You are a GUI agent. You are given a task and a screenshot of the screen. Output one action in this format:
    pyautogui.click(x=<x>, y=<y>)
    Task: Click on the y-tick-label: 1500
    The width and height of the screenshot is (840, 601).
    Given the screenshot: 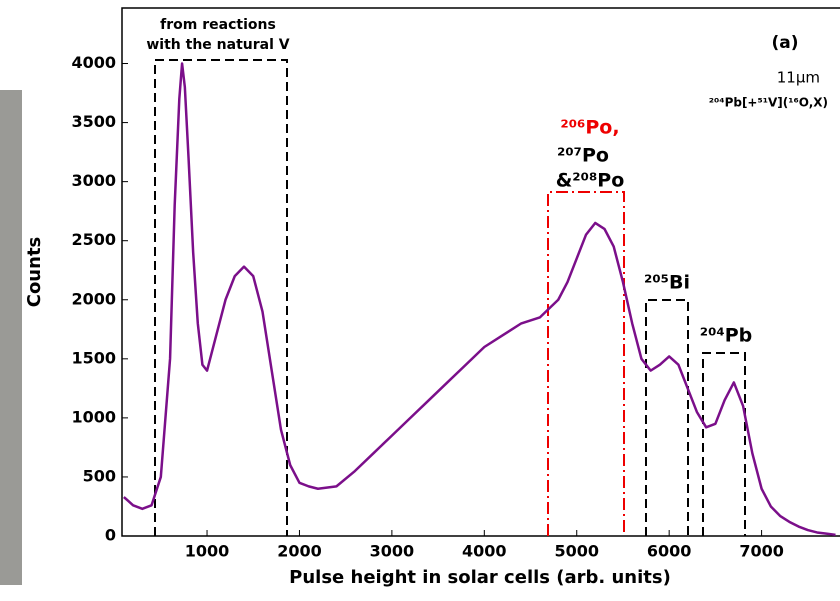 What is the action you would take?
    pyautogui.click(x=93, y=357)
    